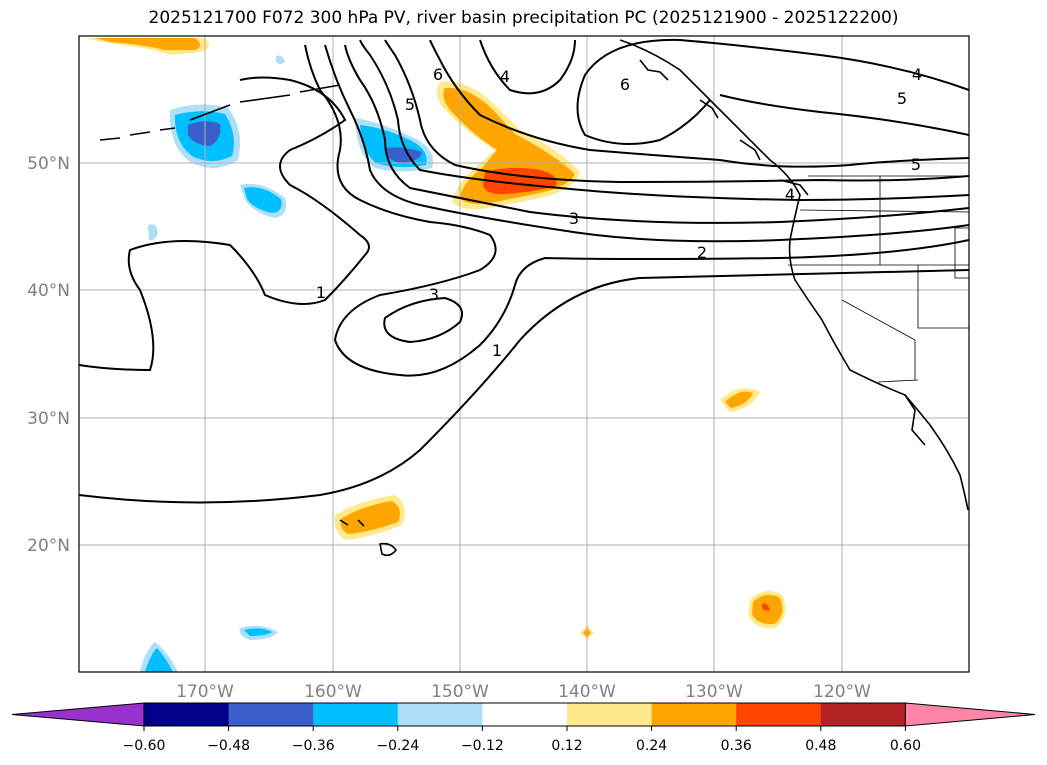  I want to click on colorbar-tick-label: −0.24, so click(397, 746).